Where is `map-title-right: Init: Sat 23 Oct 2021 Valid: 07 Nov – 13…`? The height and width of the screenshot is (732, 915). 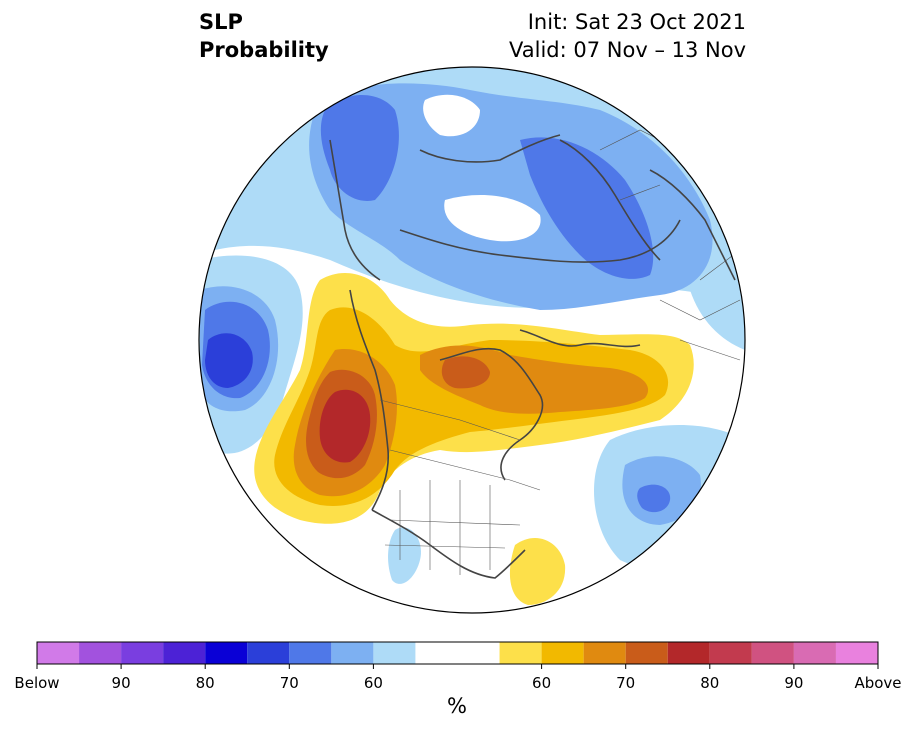
map-title-right: Init: Sat 23 Oct 2021 Valid: 07 Nov – 13… is located at coordinates (627, 36).